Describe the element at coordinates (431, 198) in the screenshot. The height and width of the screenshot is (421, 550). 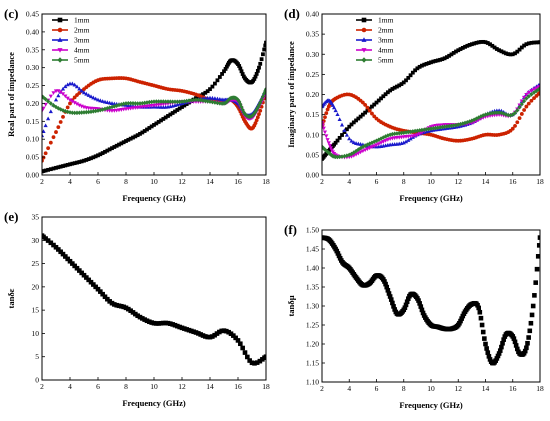
I see `x-axis-label: Frequency (GHz)` at that location.